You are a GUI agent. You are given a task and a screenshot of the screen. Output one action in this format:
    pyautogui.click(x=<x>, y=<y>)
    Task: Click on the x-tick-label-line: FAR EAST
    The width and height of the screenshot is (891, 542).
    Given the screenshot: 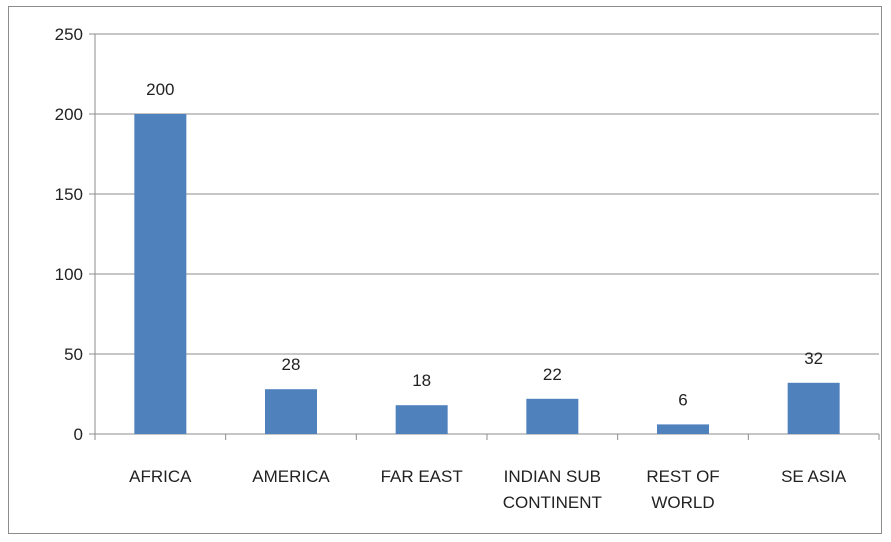 What is the action you would take?
    pyautogui.click(x=422, y=476)
    